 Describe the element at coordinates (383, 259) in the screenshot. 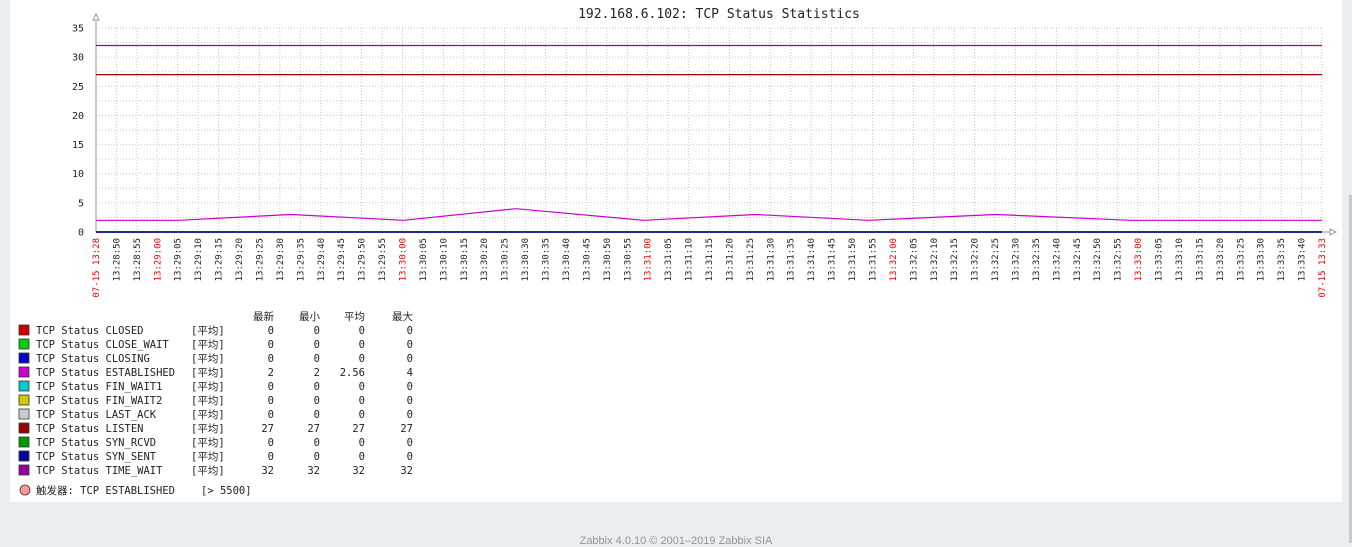

I see `x-tick-label: 13:29:55` at that location.